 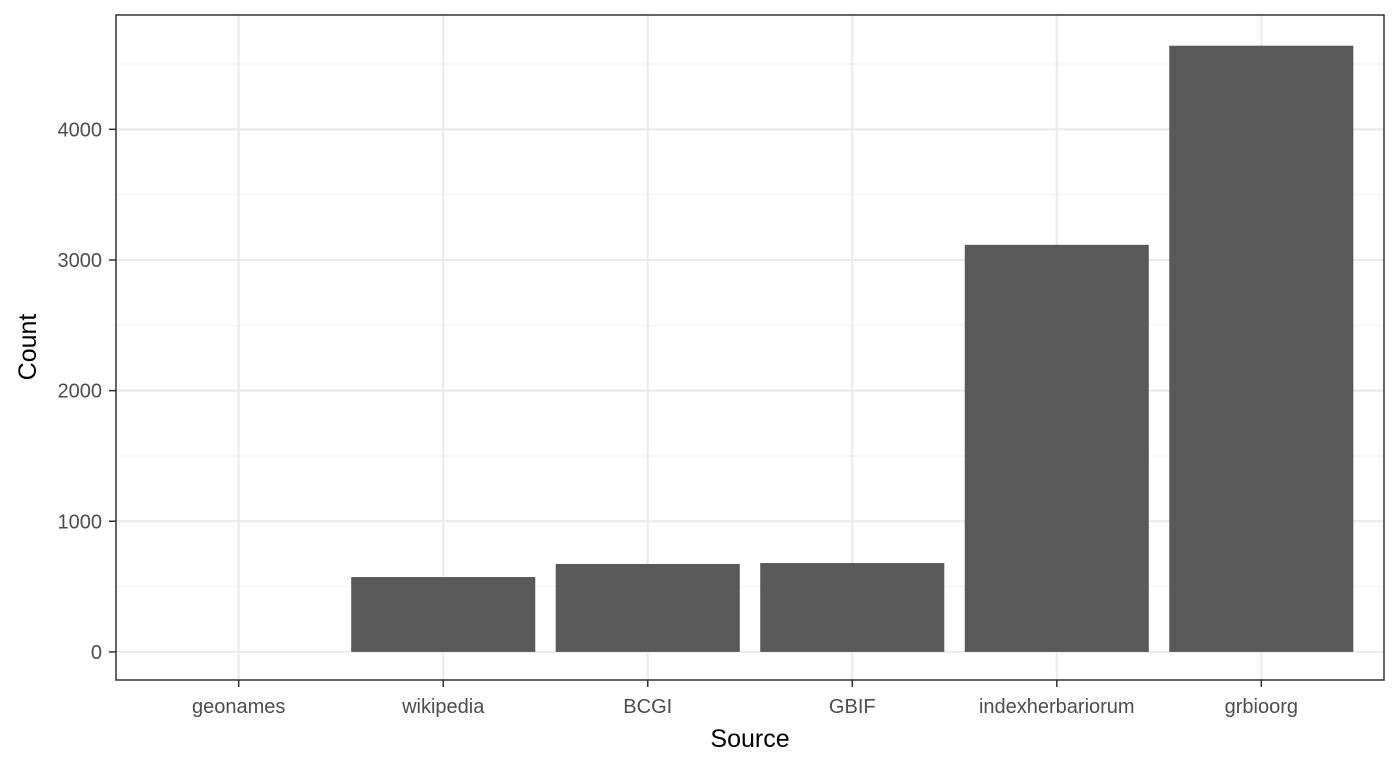 What do you see at coordinates (1057, 707) in the screenshot?
I see `x-tick-label-indexherbariorum: indexherbariorum` at bounding box center [1057, 707].